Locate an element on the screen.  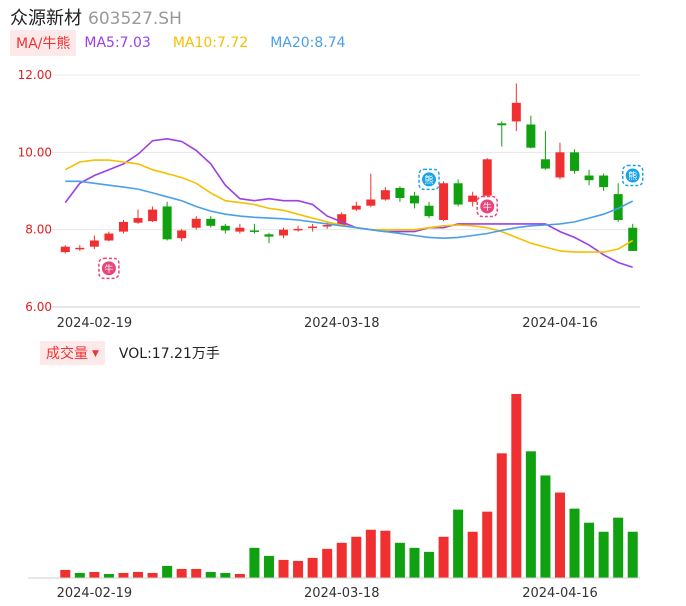
ma-indicator-selector: MA/牛熊 is located at coordinates (43, 43).